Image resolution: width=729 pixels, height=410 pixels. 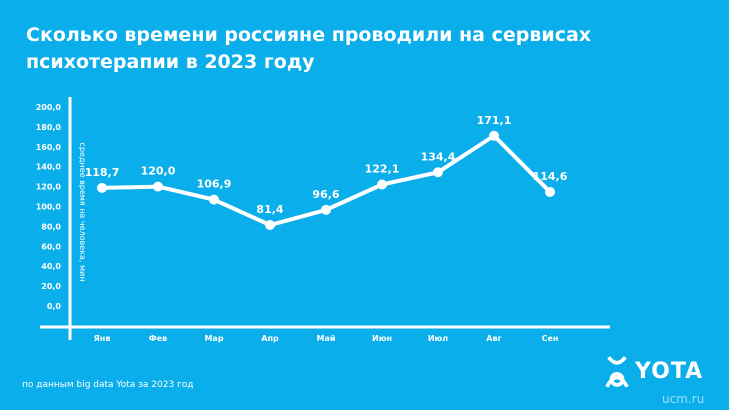 What do you see at coordinates (51, 246) in the screenshot?
I see `y-tick-label: 60,0` at bounding box center [51, 246].